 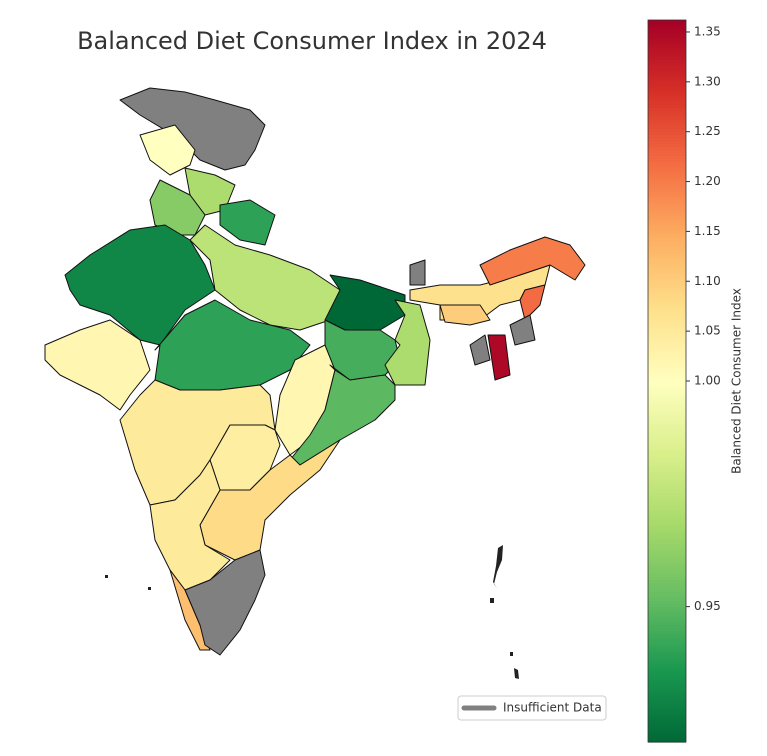 What do you see at coordinates (707, 31) in the screenshot?
I see `colorbar-tick-label: 1.35` at bounding box center [707, 31].